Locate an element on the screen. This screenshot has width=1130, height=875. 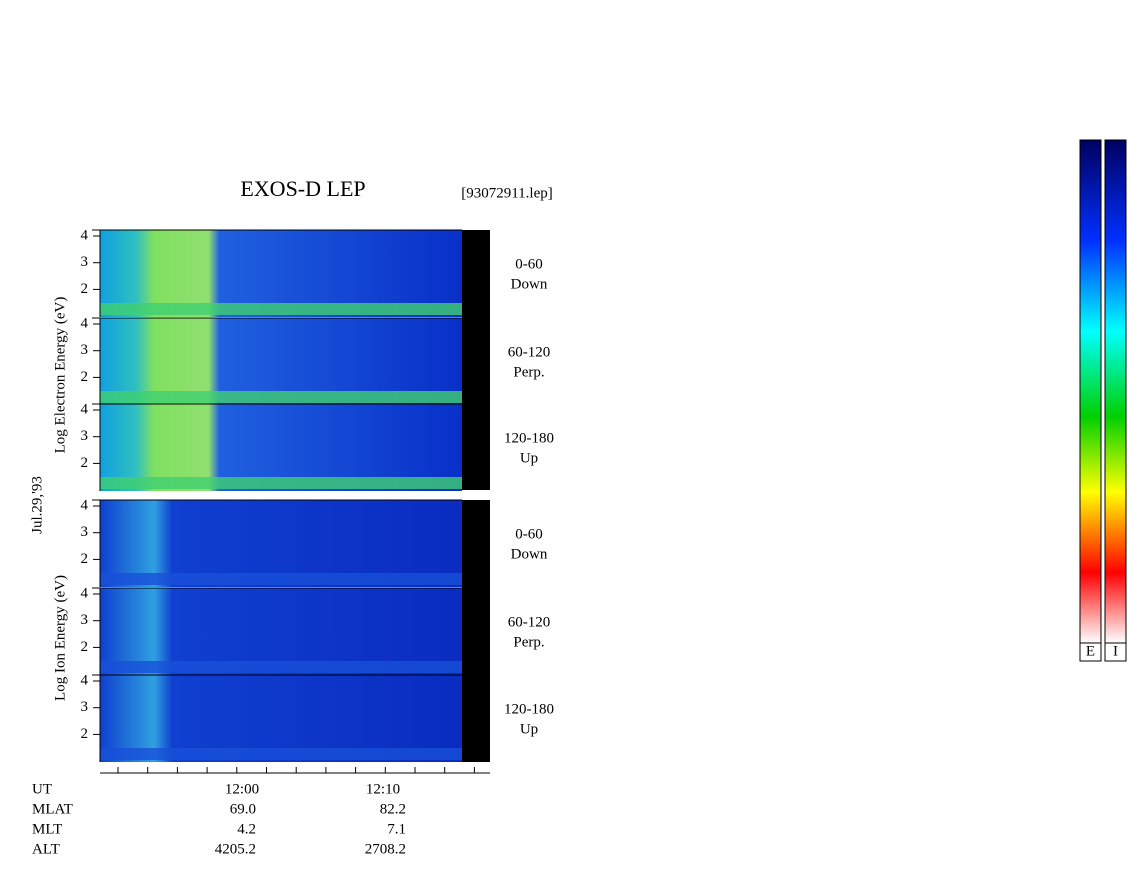
footer-name: MLT is located at coordinates (47, 829).